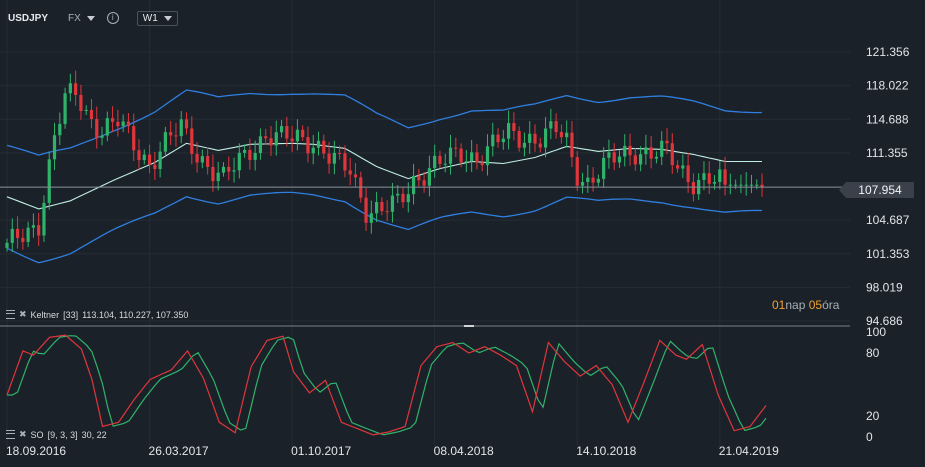  I want to click on timeframe-selector: W1, so click(157, 18).